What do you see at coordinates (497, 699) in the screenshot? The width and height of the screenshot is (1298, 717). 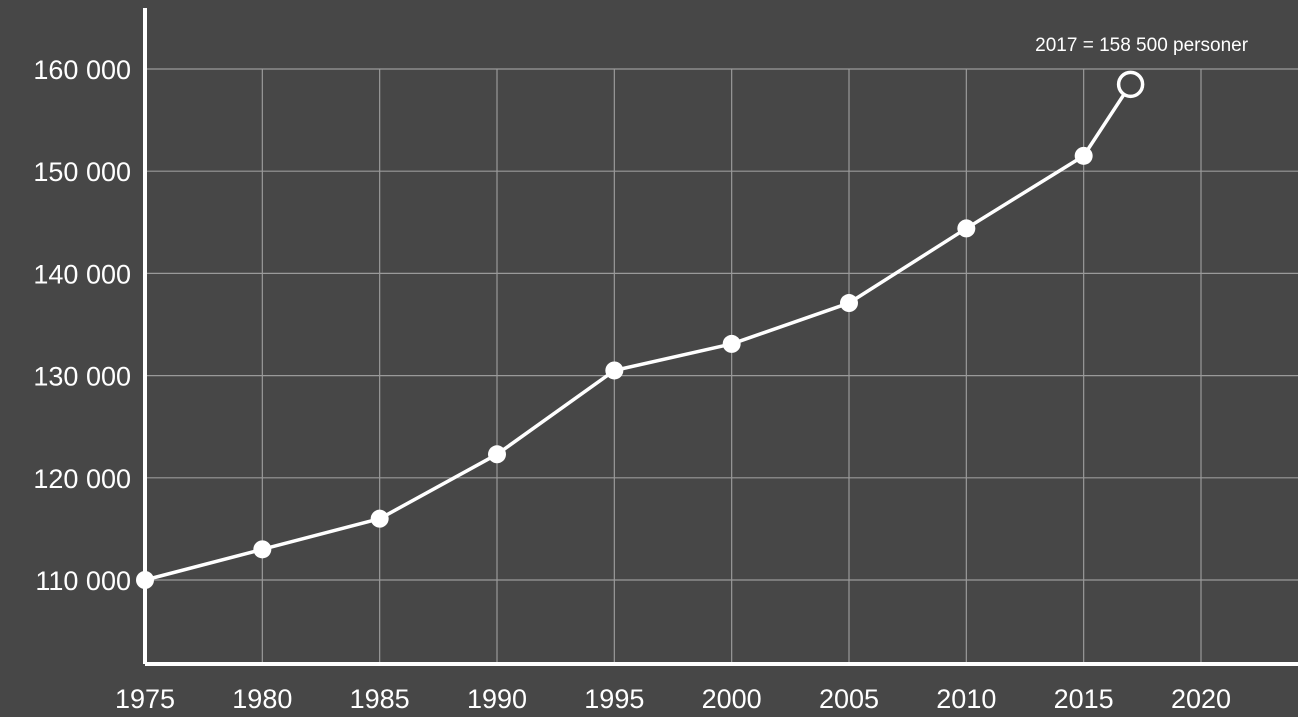 I see `x-tick-label: 1990` at bounding box center [497, 699].